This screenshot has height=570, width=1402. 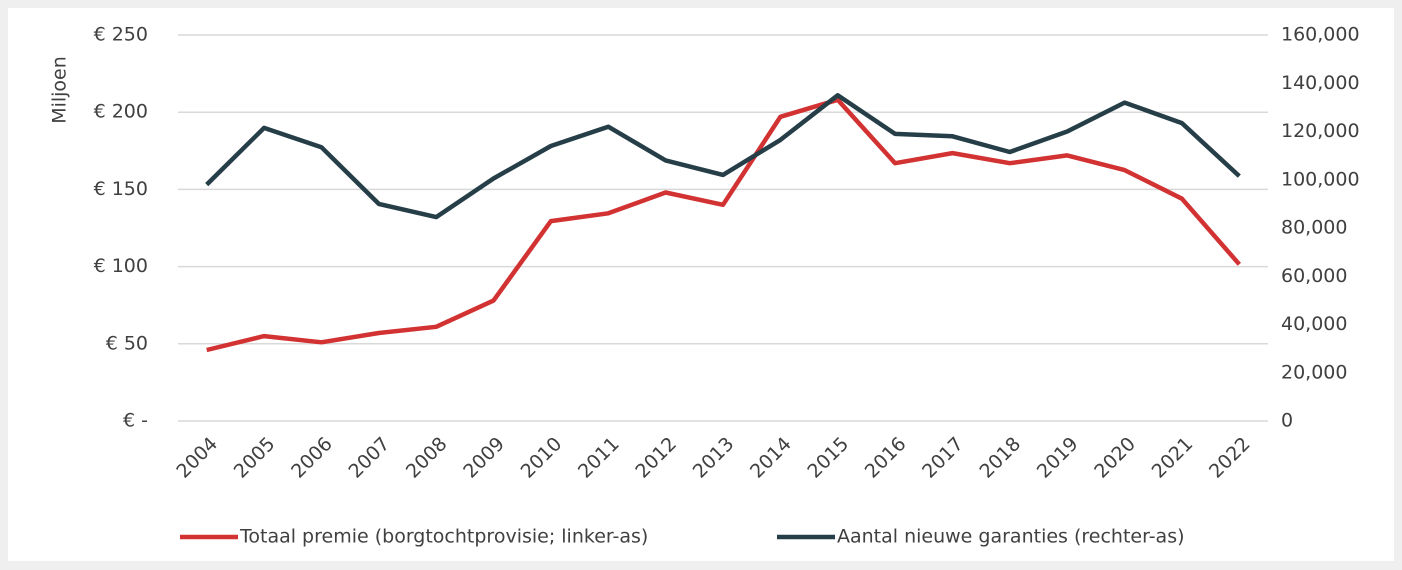 What do you see at coordinates (1320, 83) in the screenshot?
I see `y2-tick-label: 140,000` at bounding box center [1320, 83].